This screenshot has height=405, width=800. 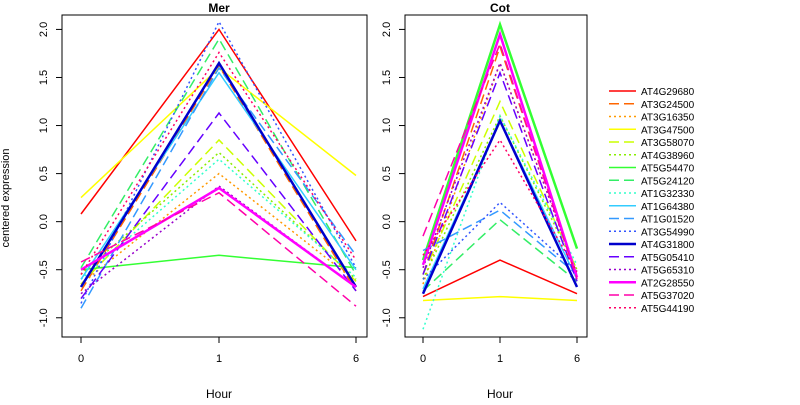 I want to click on legend-label: AT5G54470, so click(x=668, y=169).